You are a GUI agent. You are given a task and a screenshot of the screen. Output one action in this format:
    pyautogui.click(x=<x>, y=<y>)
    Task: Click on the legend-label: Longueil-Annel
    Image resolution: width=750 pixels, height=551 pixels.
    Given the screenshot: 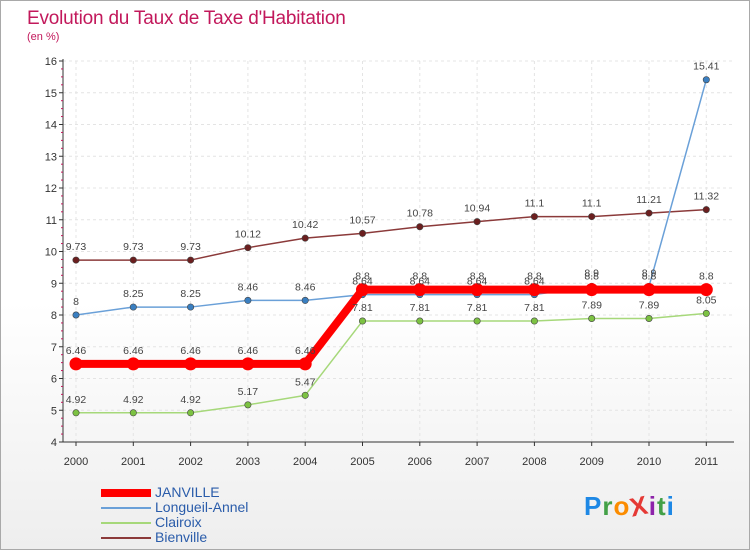 What is the action you would take?
    pyautogui.click(x=202, y=507)
    